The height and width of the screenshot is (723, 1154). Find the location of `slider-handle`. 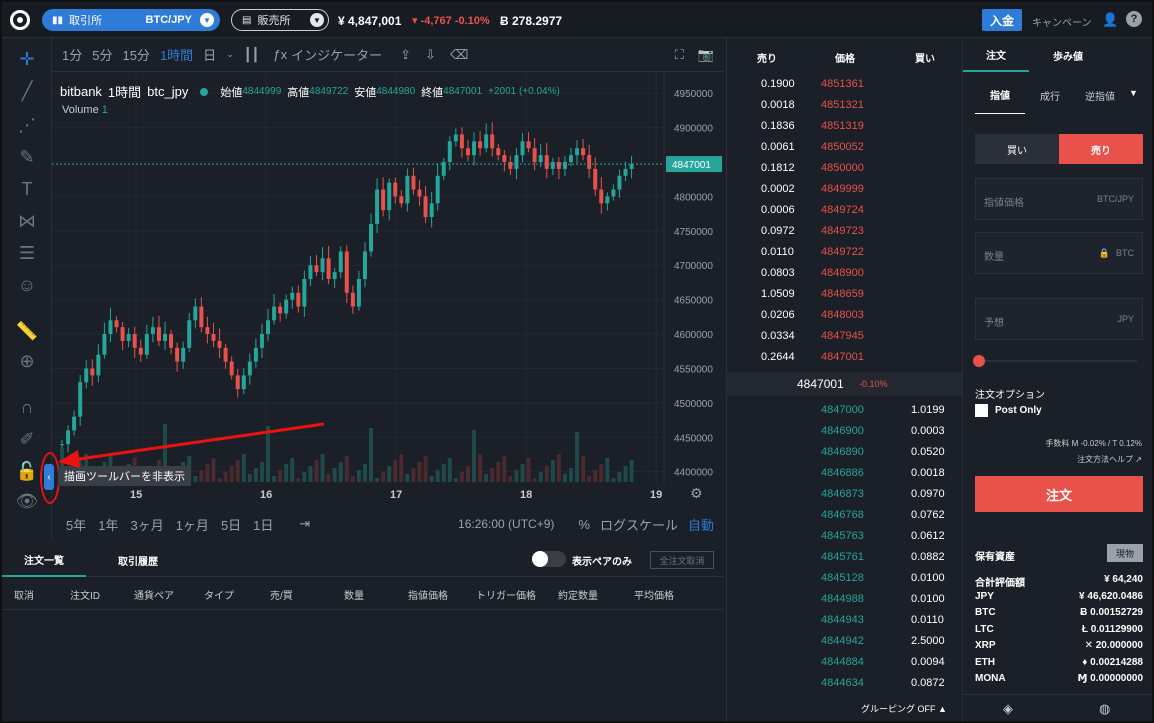

slider-handle is located at coordinates (979, 361).